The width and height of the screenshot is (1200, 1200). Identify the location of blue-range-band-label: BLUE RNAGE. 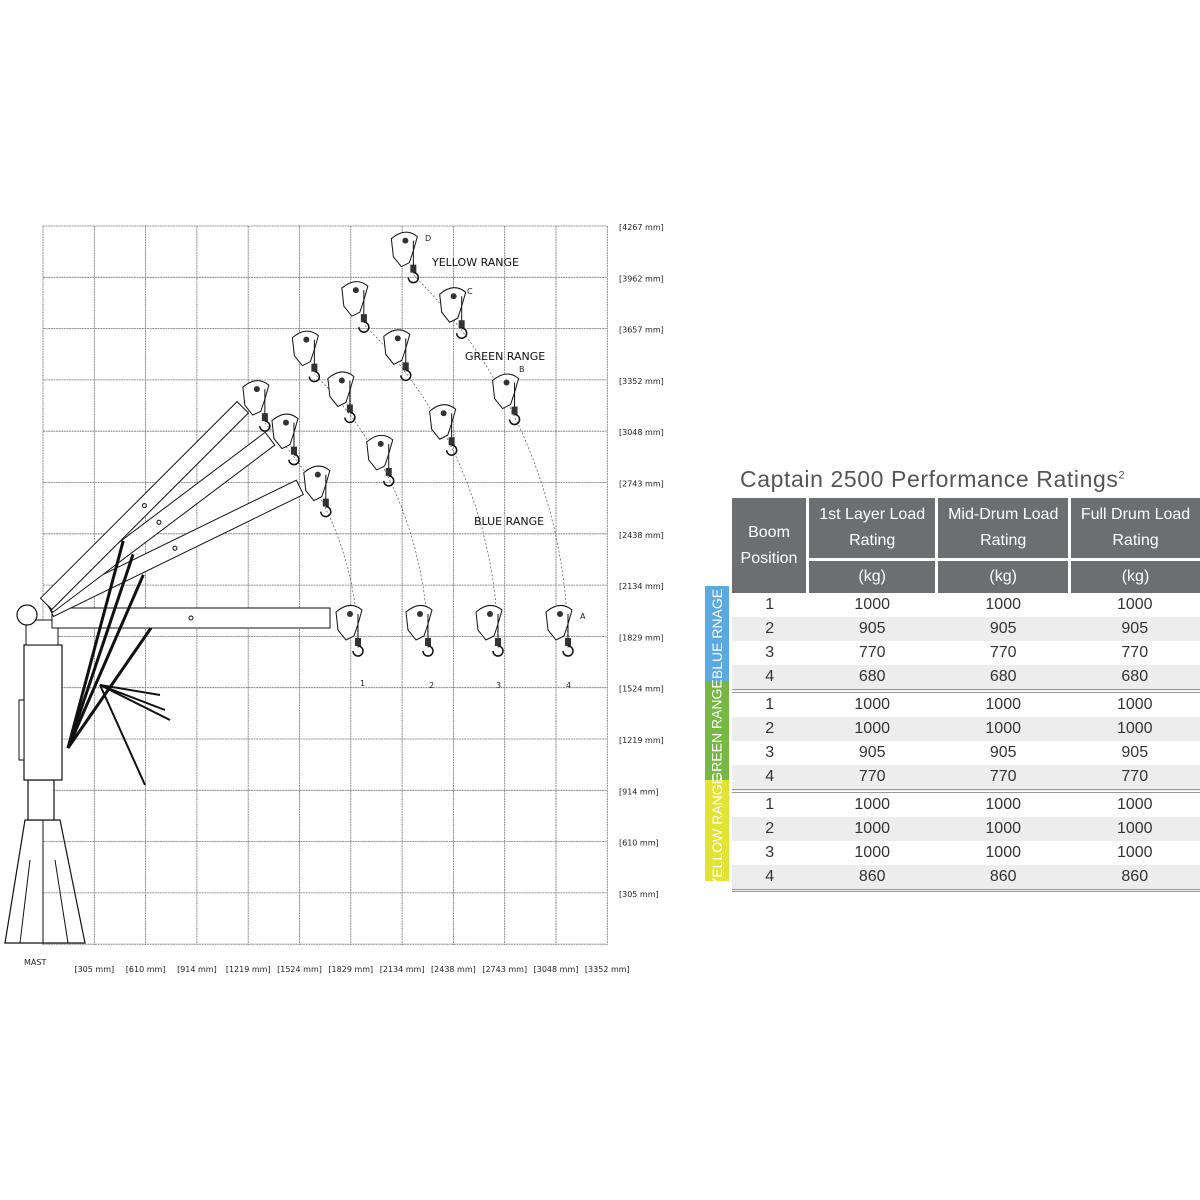
(717, 634).